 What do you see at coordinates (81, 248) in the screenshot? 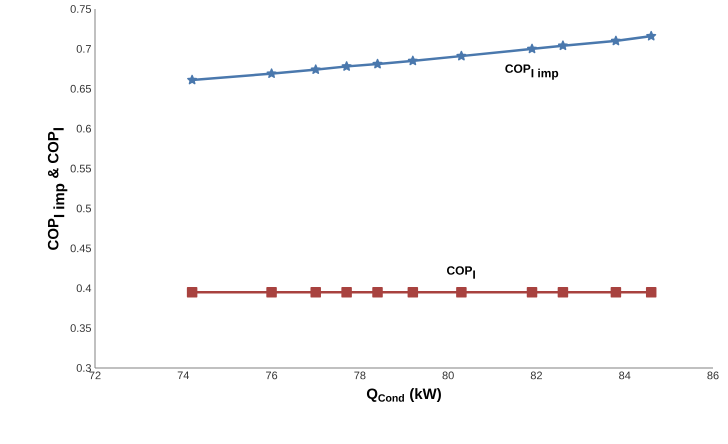
I see `y-tick-label: 0.45` at bounding box center [81, 248].